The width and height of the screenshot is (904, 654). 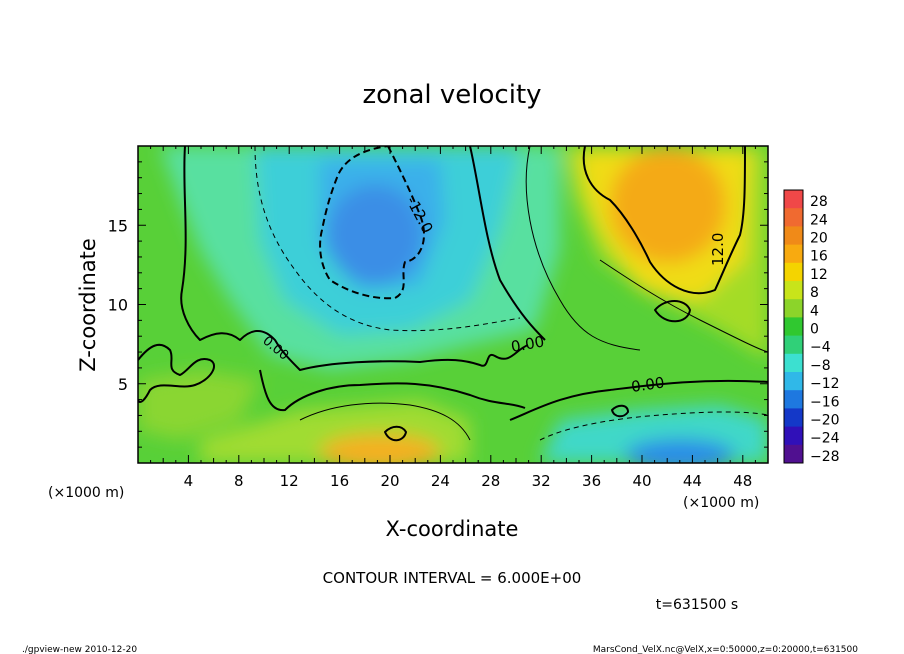 I want to click on contour-pos6-lower, so click(x=385, y=421).